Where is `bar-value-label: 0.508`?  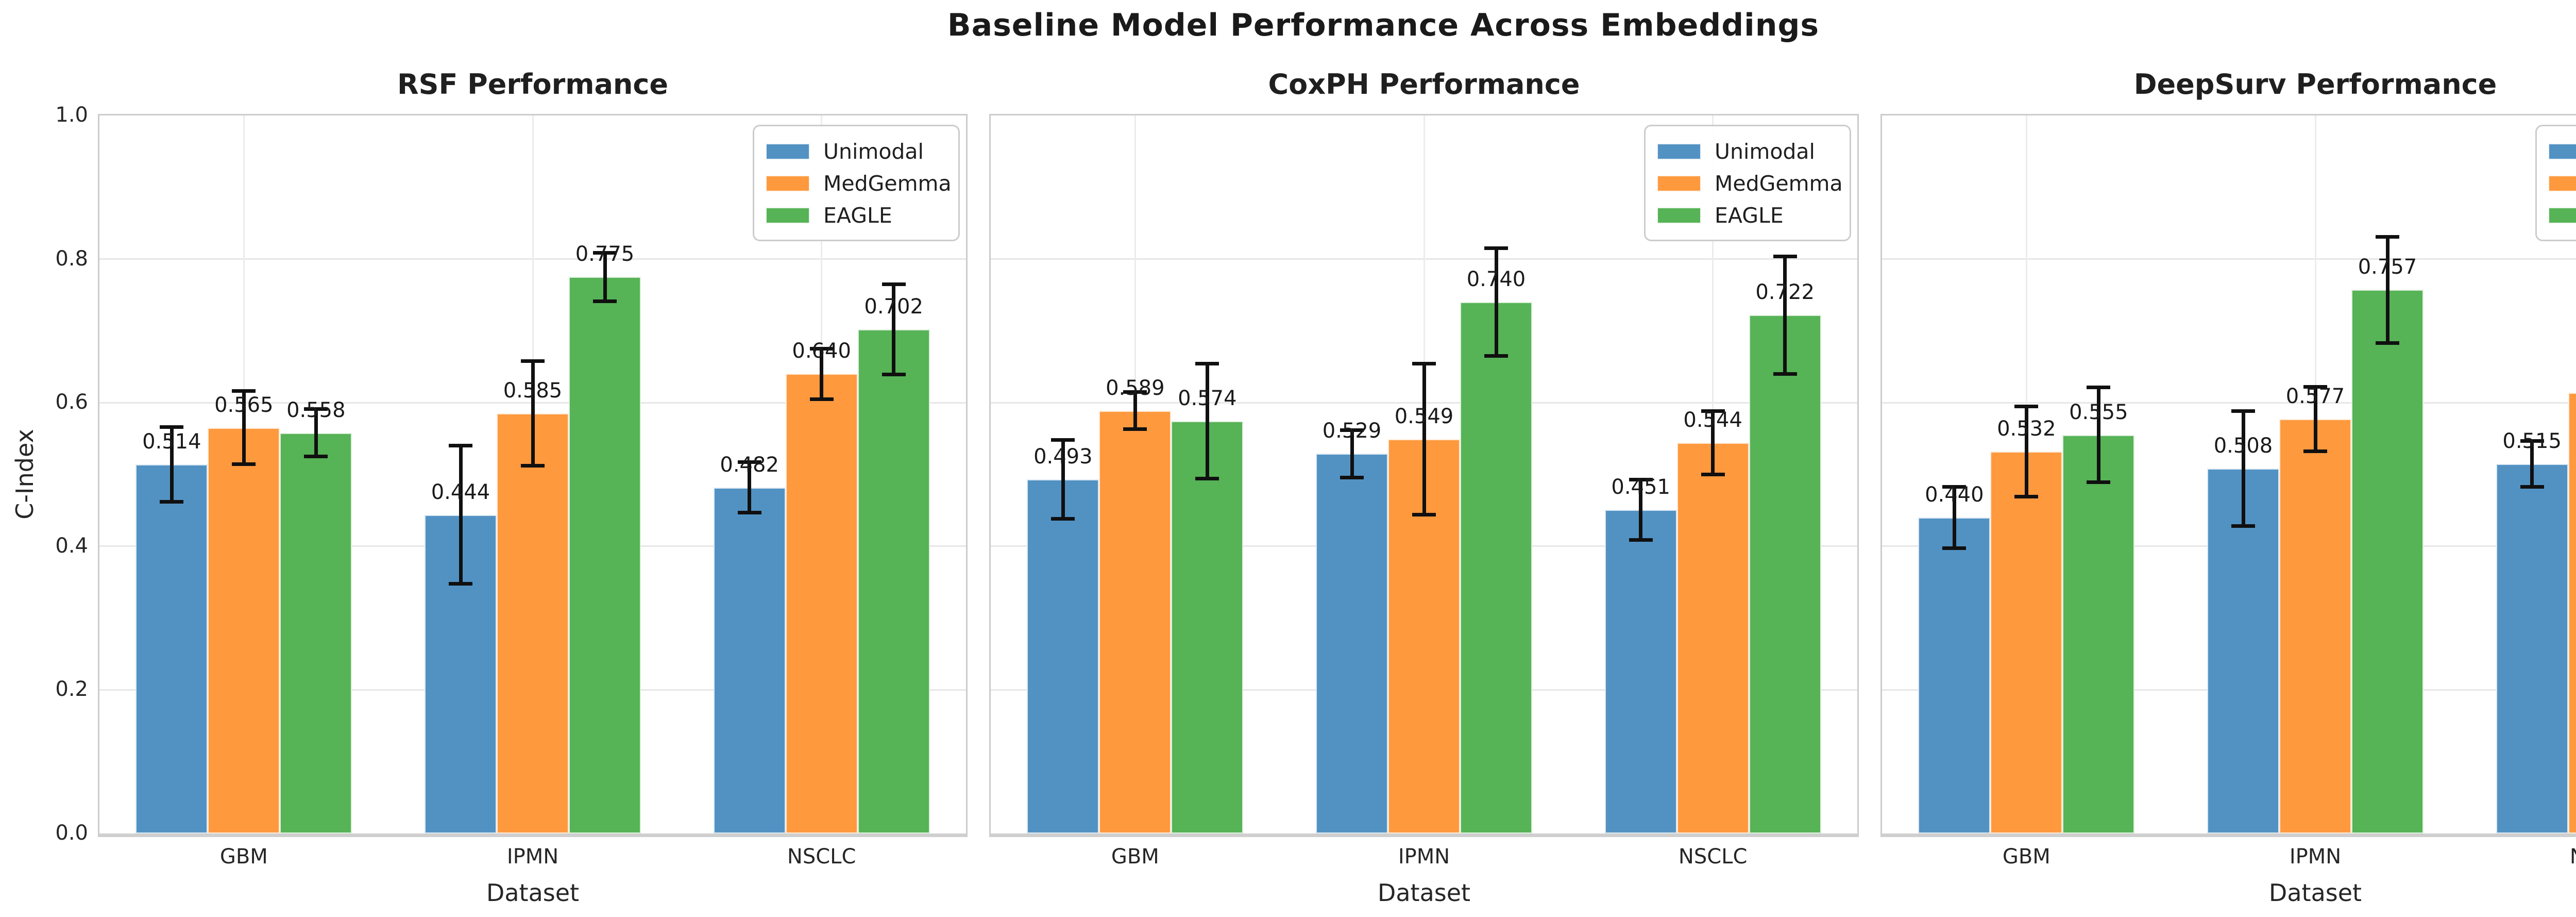 bar-value-label: 0.508 is located at coordinates (2243, 446).